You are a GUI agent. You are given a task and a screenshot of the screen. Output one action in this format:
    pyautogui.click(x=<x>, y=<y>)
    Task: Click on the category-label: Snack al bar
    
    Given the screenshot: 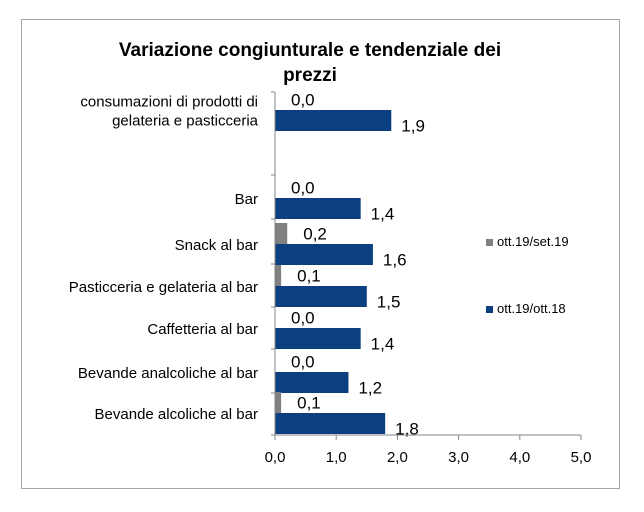 What is the action you would take?
    pyautogui.click(x=216, y=245)
    